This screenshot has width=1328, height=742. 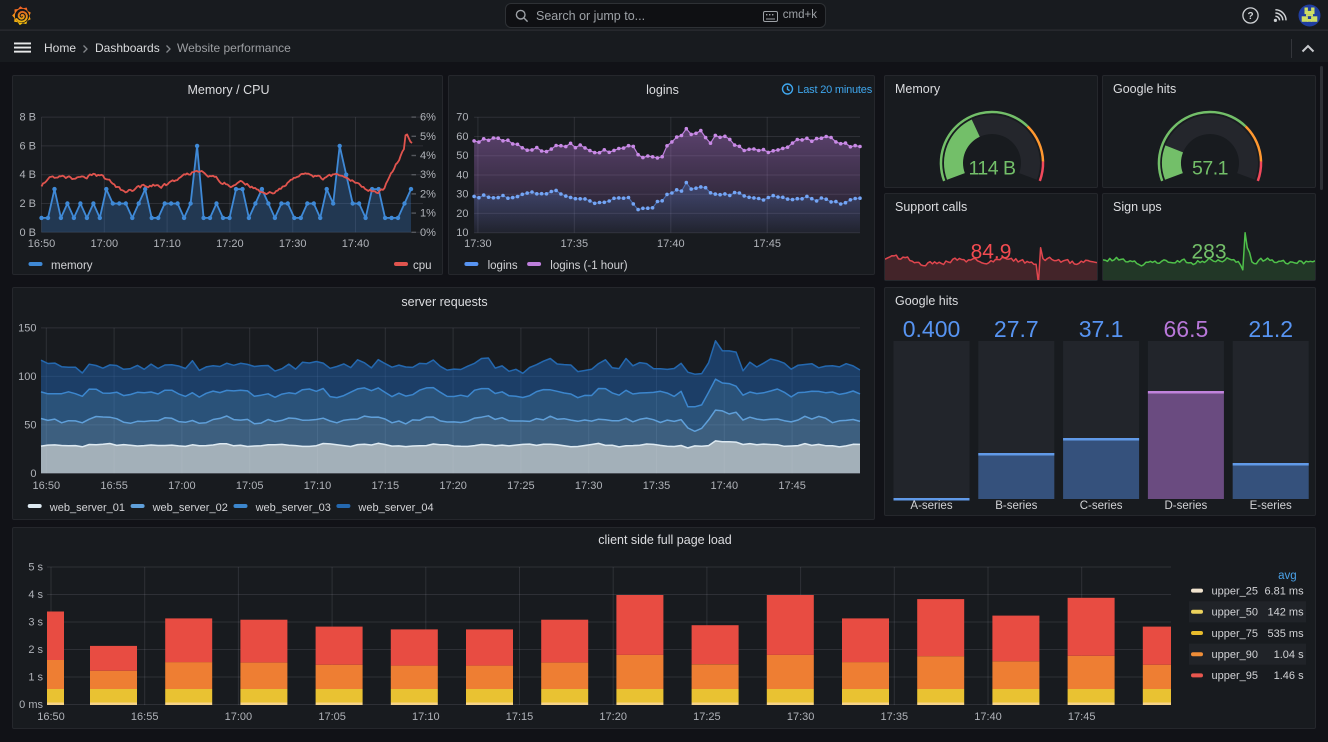 What do you see at coordinates (190, 508) in the screenshot?
I see `svg-text: web_server_02` at bounding box center [190, 508].